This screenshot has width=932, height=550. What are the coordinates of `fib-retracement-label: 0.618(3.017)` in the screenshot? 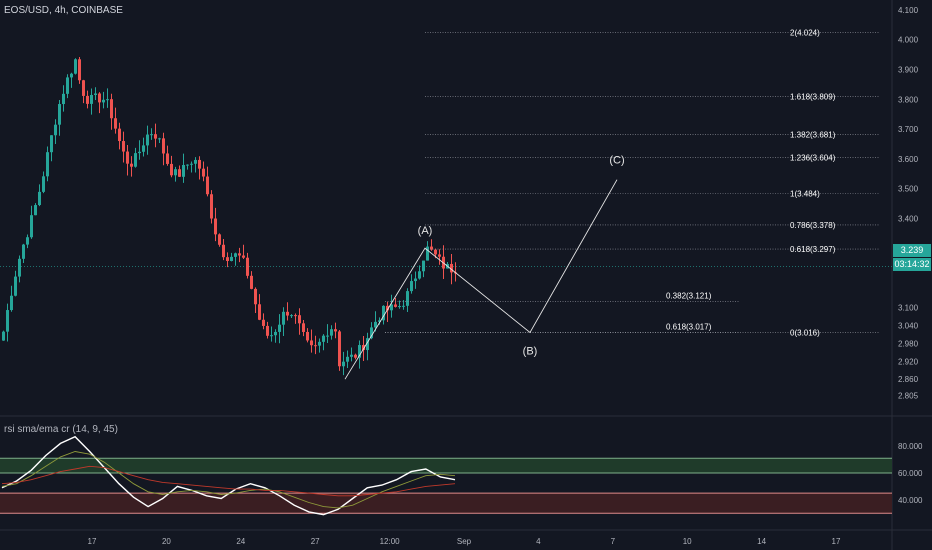 It's located at (689, 326).